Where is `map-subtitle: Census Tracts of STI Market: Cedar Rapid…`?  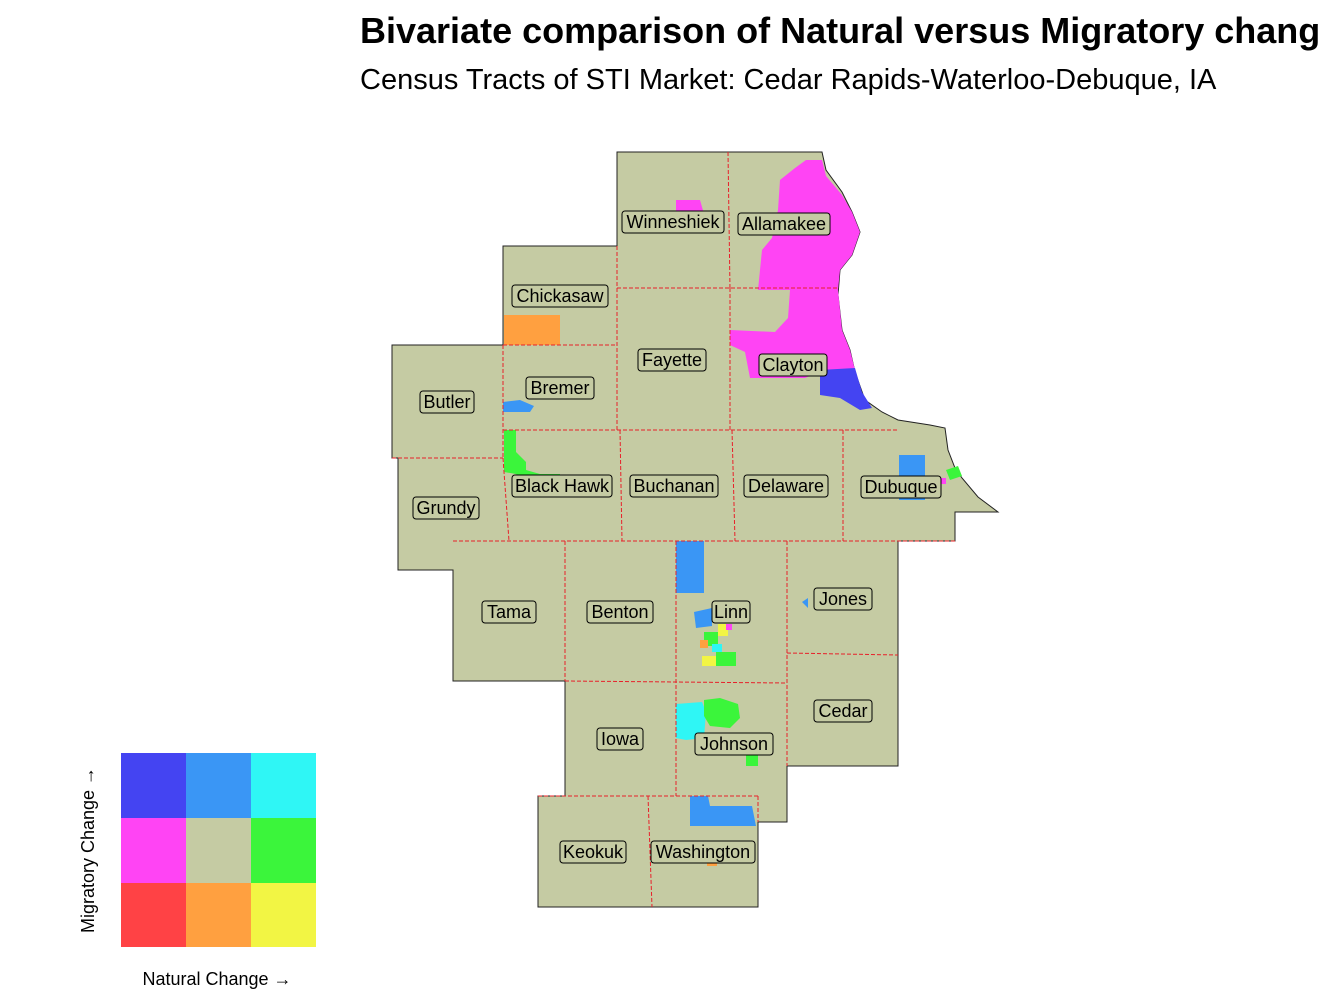 map-subtitle: Census Tracts of STI Market: Cedar Rapid… is located at coordinates (788, 80).